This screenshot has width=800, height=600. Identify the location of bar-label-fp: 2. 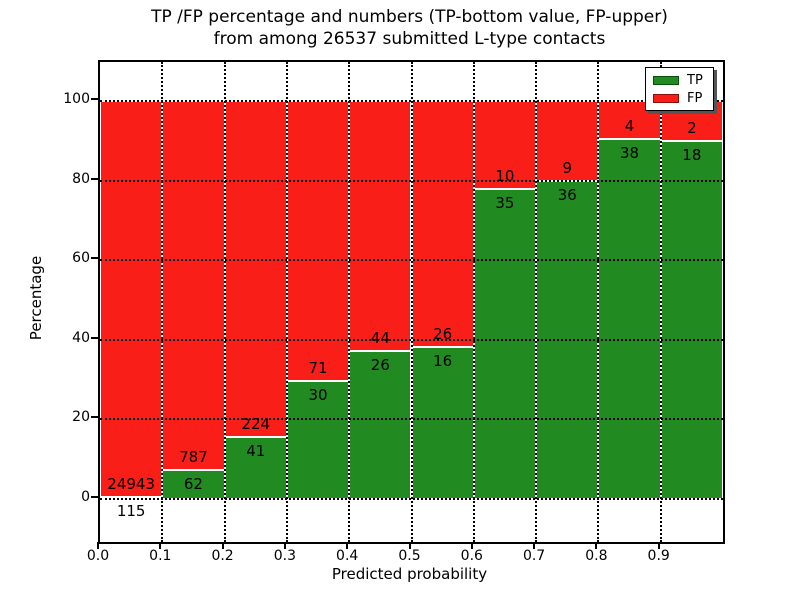
(692, 127).